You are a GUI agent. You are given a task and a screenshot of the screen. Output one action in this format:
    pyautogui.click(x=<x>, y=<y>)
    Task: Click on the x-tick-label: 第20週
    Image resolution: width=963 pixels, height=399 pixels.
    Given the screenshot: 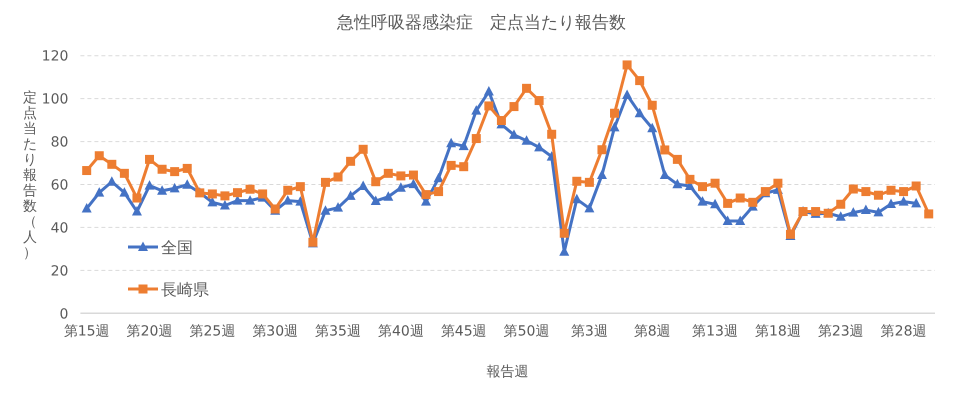 What is the action you would take?
    pyautogui.click(x=149, y=331)
    